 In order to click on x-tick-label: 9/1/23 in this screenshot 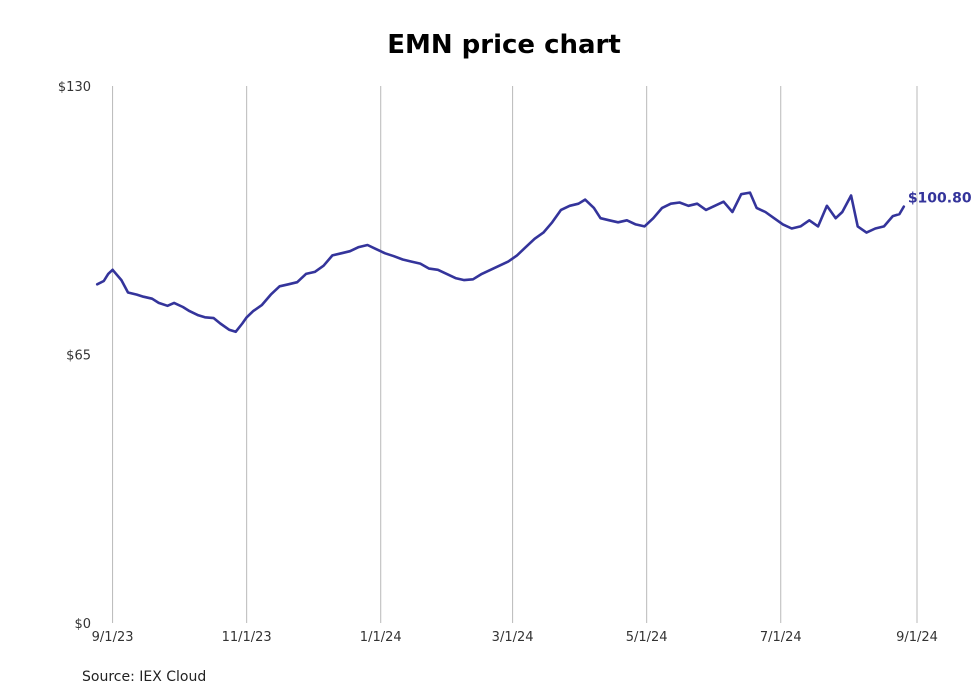, I will do `click(113, 637)`.